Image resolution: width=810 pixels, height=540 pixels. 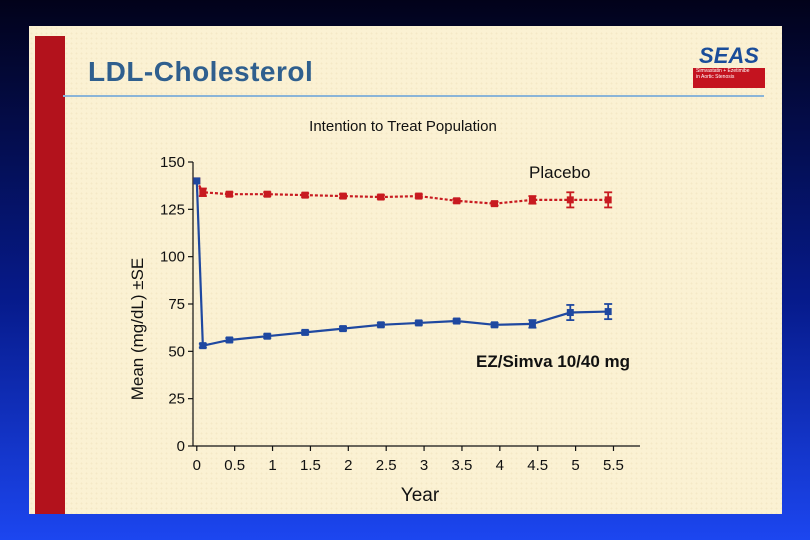 What do you see at coordinates (559, 172) in the screenshot?
I see `legend-label-placebo: Placebo` at bounding box center [559, 172].